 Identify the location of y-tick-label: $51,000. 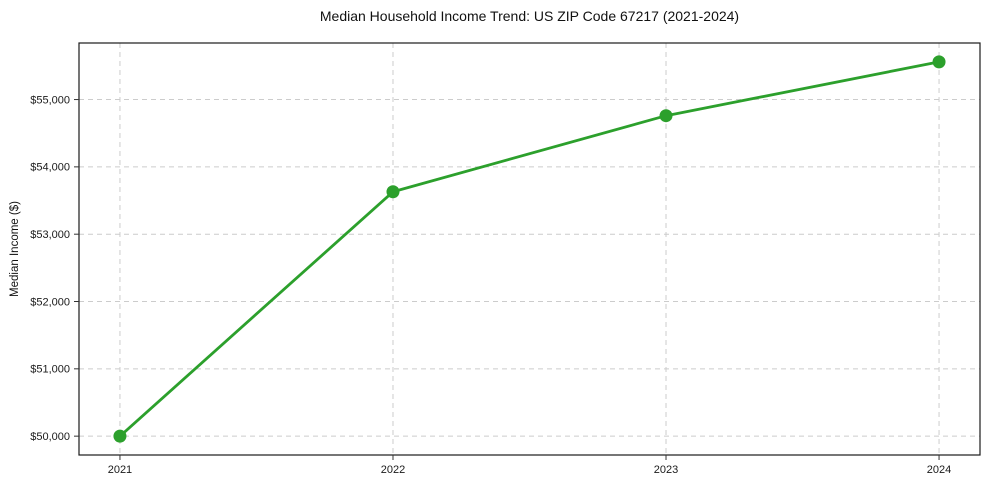
(50, 370).